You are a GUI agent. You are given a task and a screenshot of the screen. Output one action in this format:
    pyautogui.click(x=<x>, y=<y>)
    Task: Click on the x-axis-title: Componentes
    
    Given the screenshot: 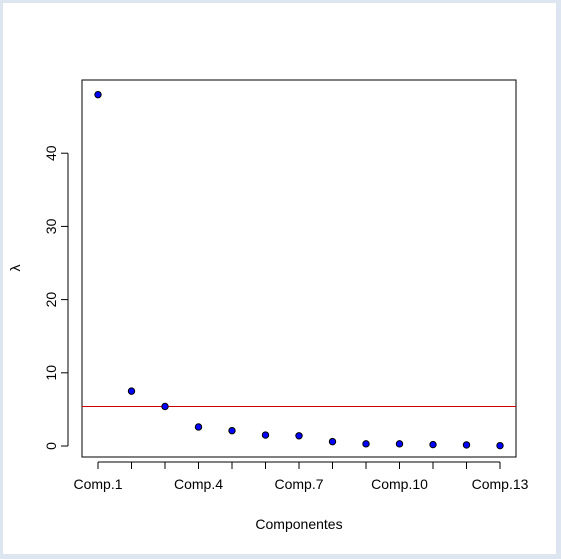 What is the action you would take?
    pyautogui.click(x=298, y=524)
    